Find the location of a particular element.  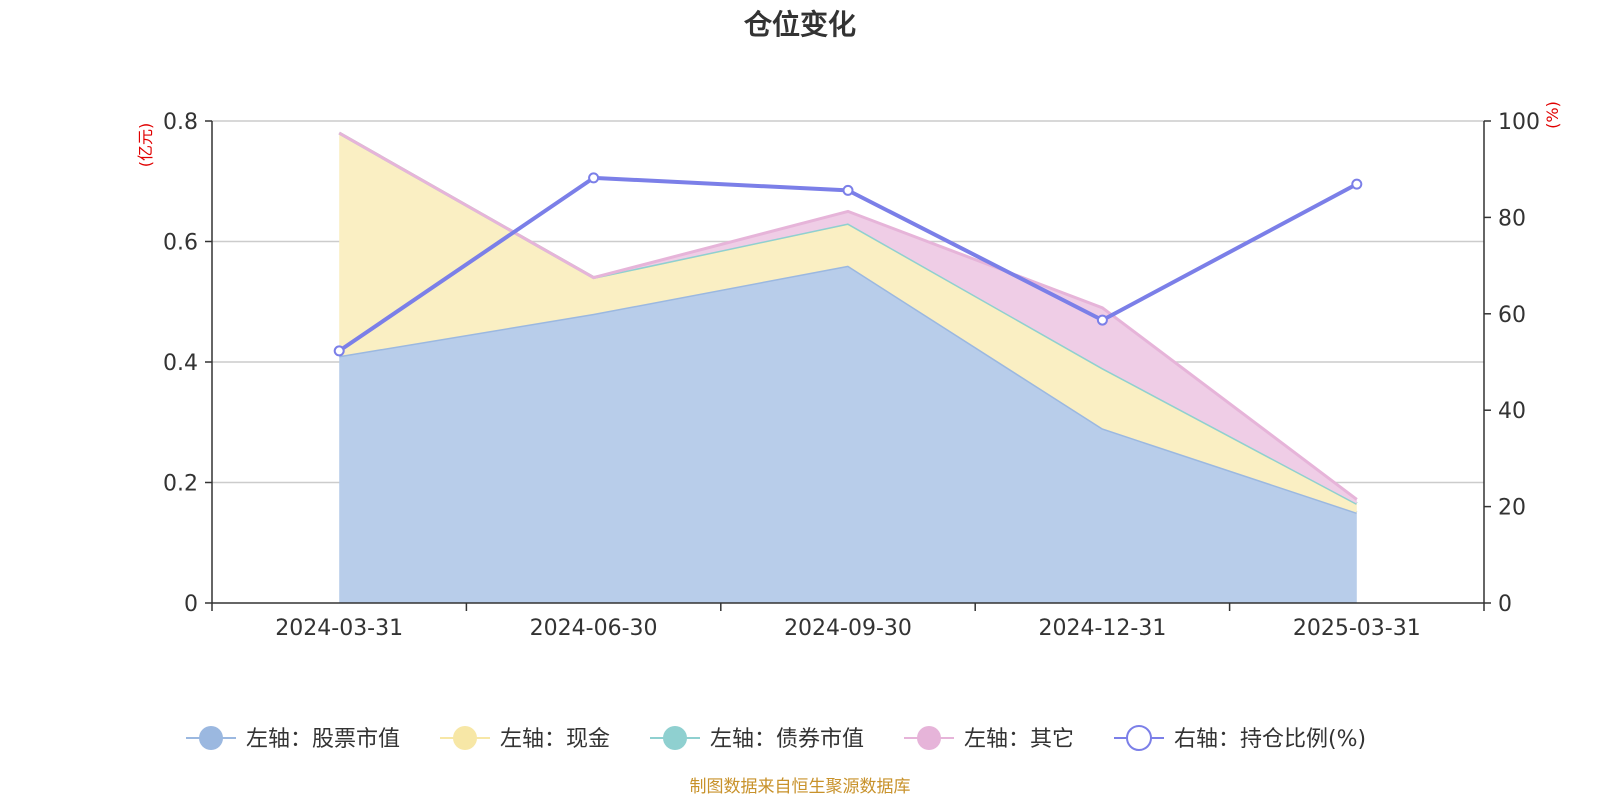

right-tick-label: 40 is located at coordinates (1512, 411).